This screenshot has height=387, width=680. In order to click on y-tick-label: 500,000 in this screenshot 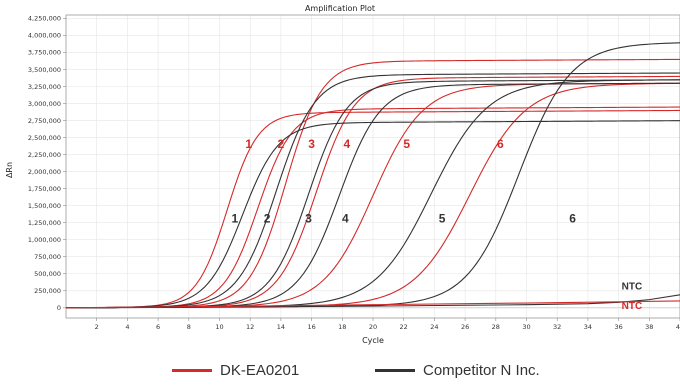, I will do `click(47, 274)`.